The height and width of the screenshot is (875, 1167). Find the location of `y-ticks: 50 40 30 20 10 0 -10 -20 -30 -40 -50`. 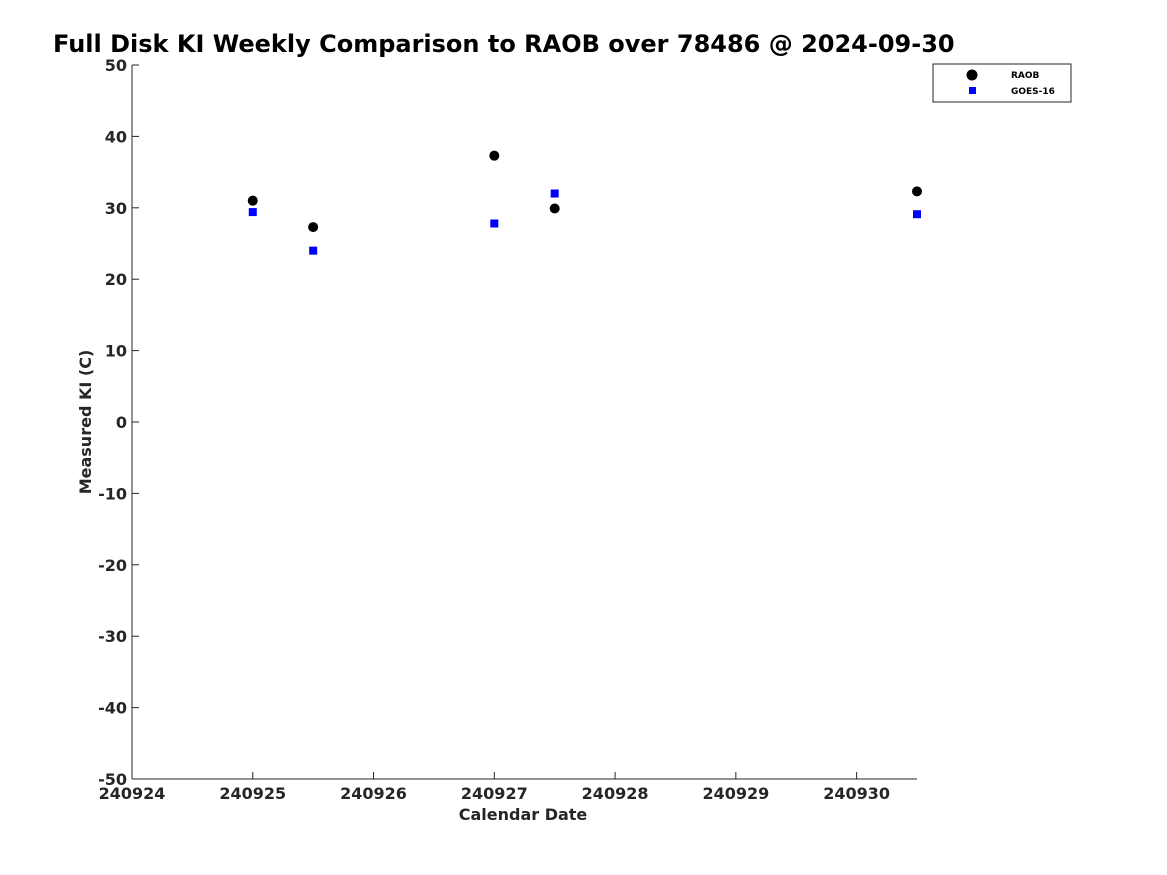

y-ticks: 50 40 30 20 10 0 -10 -20 -30 -40 -50 is located at coordinates (118, 422).